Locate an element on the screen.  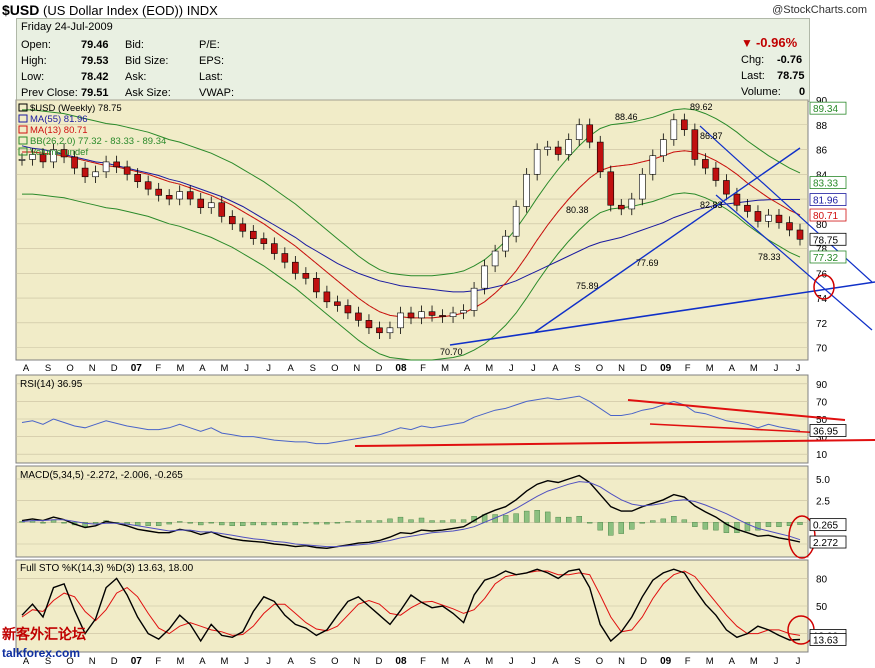
x-axis-tick-bottom: S is located at coordinates (48, 661).